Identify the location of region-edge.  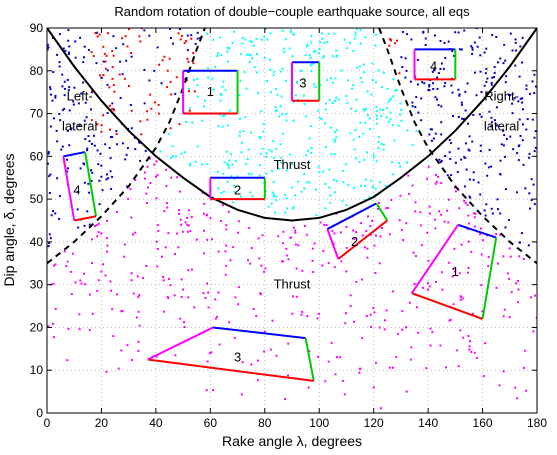
(477, 231).